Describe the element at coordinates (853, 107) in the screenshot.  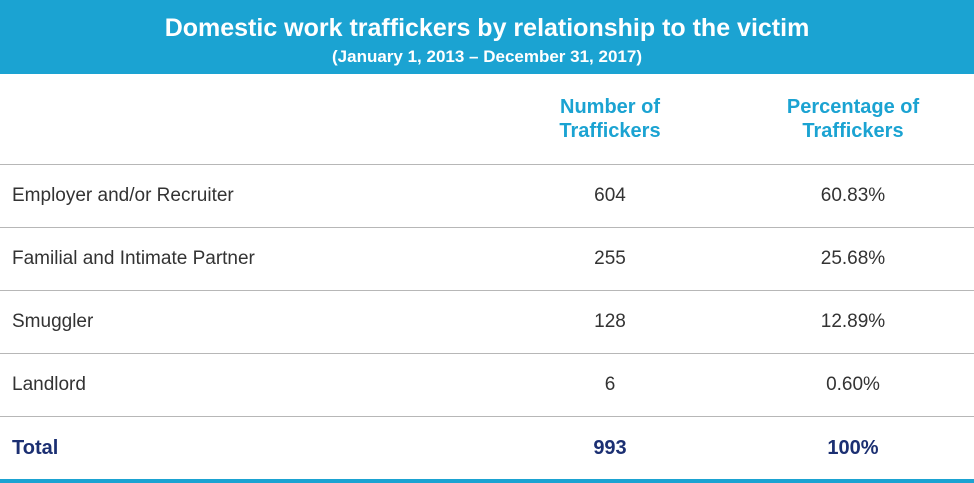
I see `header-percentage-line-1: Percentage of` at that location.